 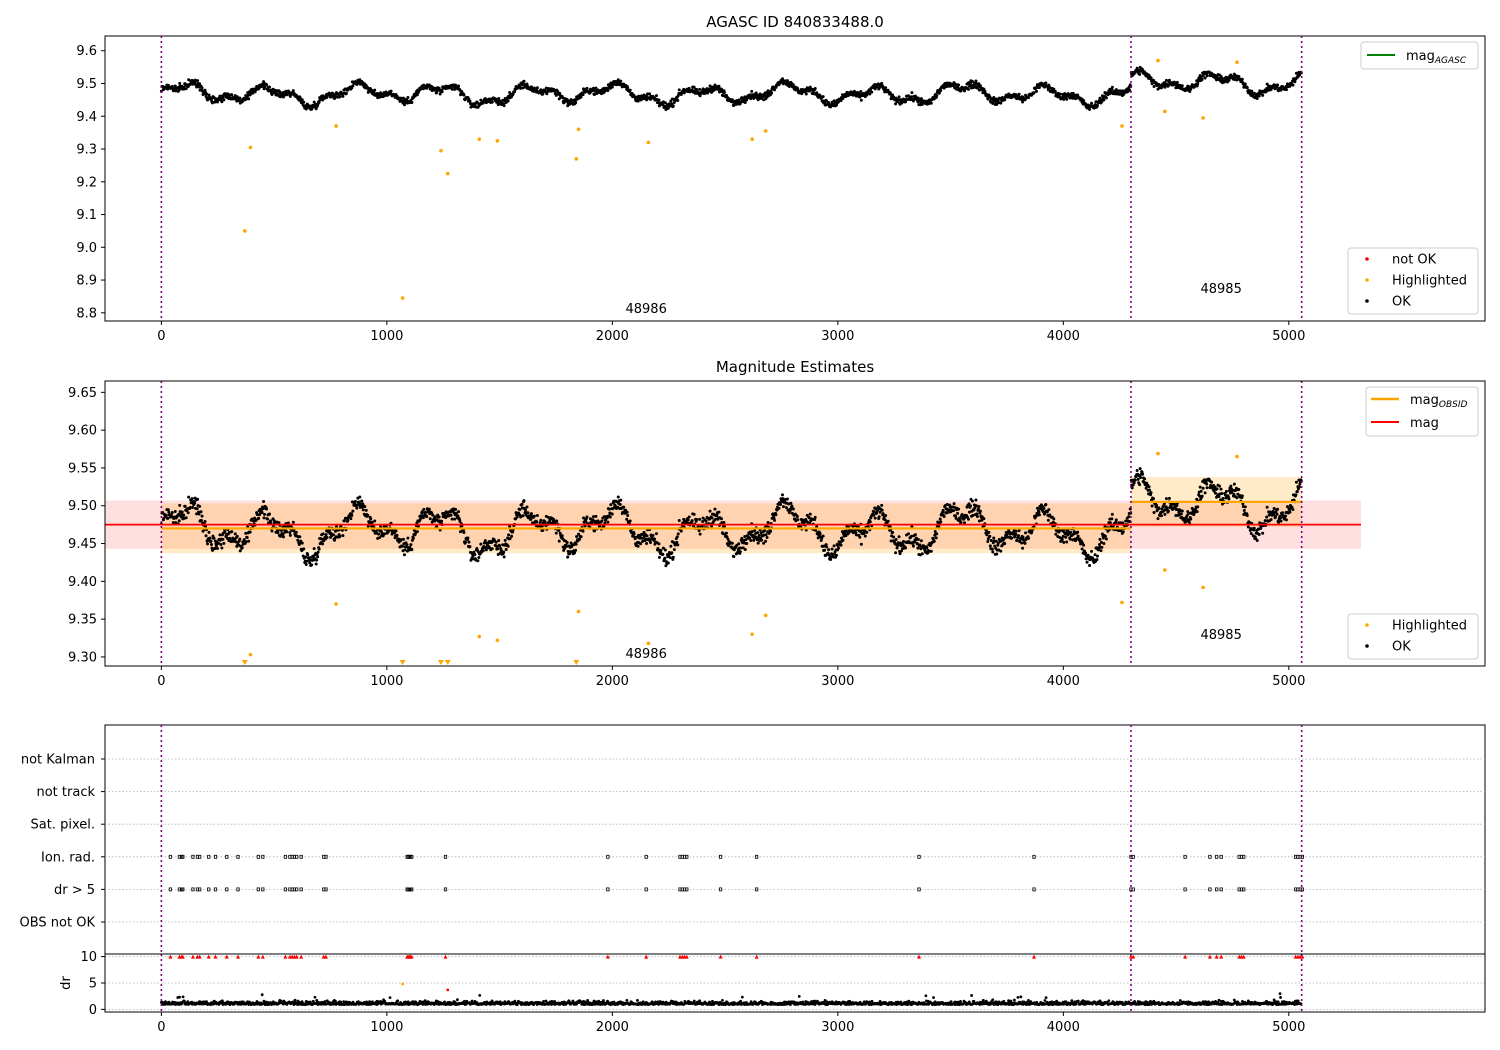 I want to click on clipped-marker, so click(x=440, y=662).